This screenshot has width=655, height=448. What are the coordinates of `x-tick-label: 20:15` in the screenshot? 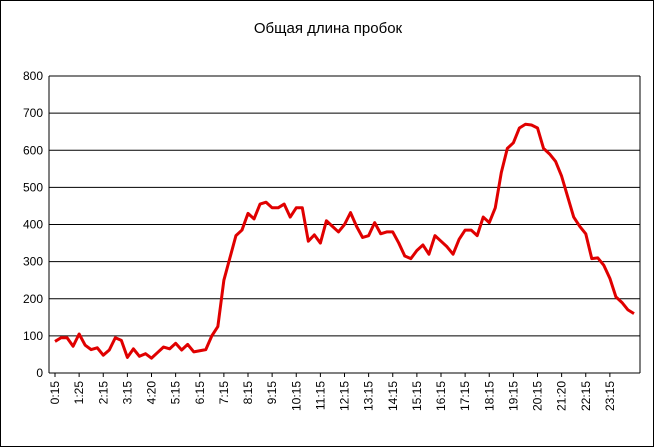 It's located at (538, 396).